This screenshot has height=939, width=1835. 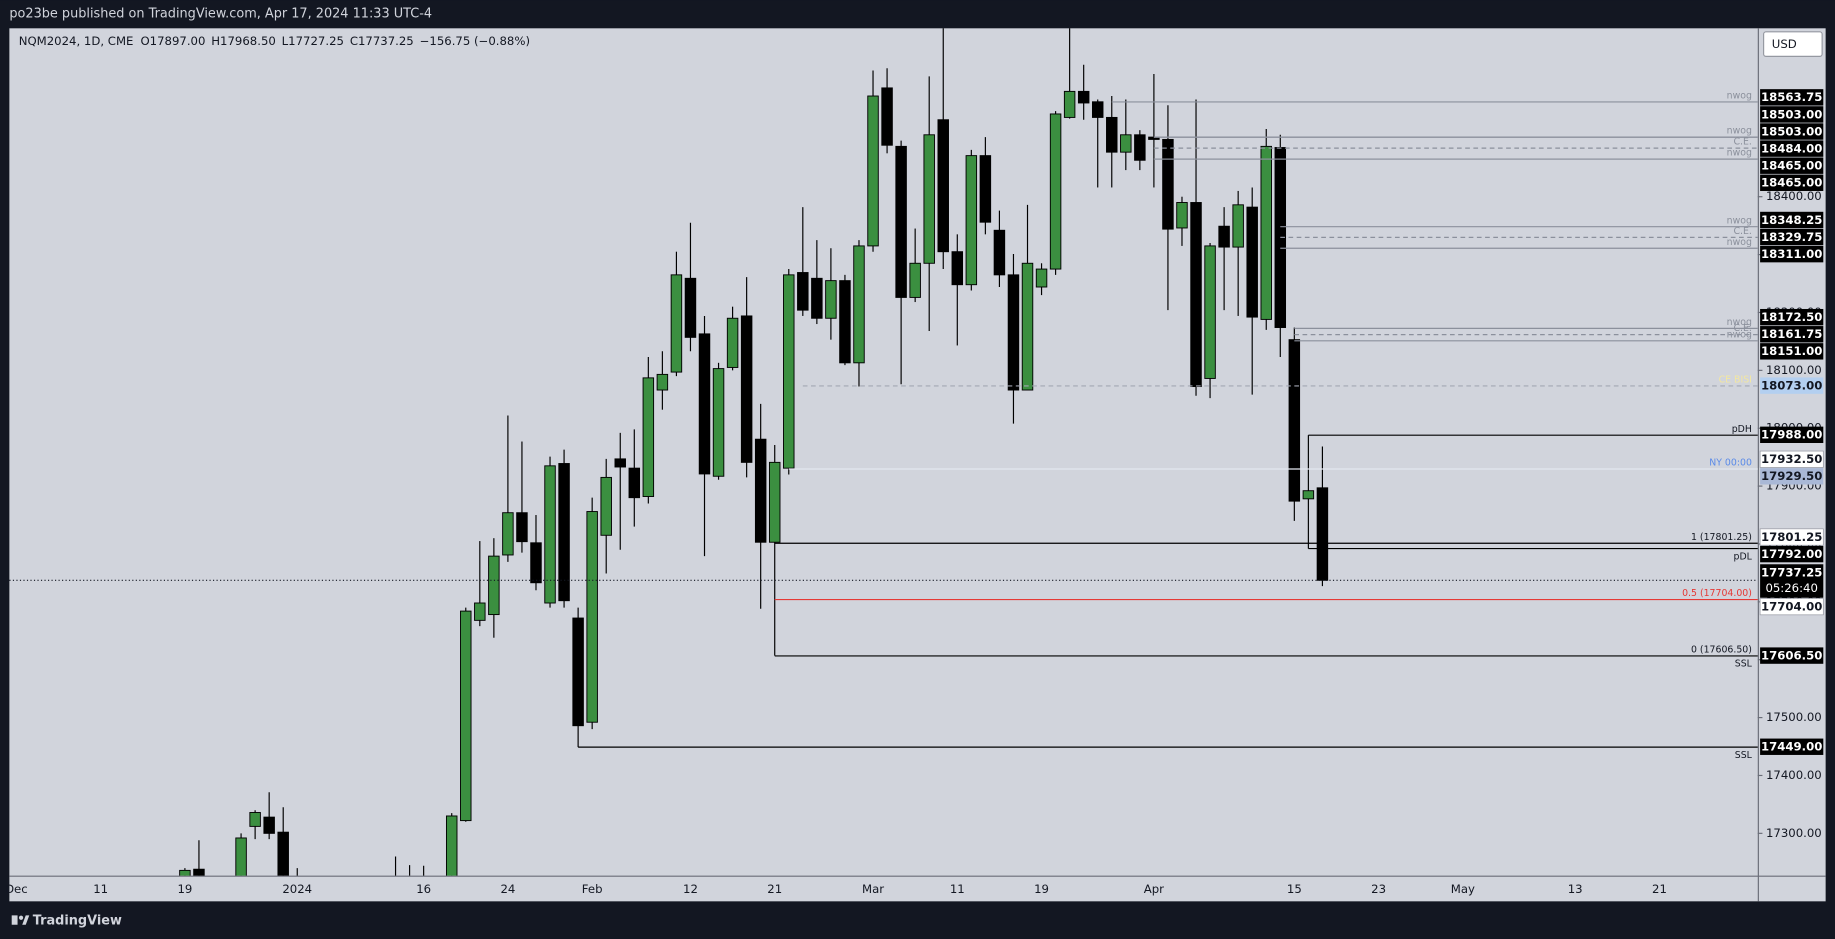 I want to click on x-tick-label: 15, so click(x=1294, y=889).